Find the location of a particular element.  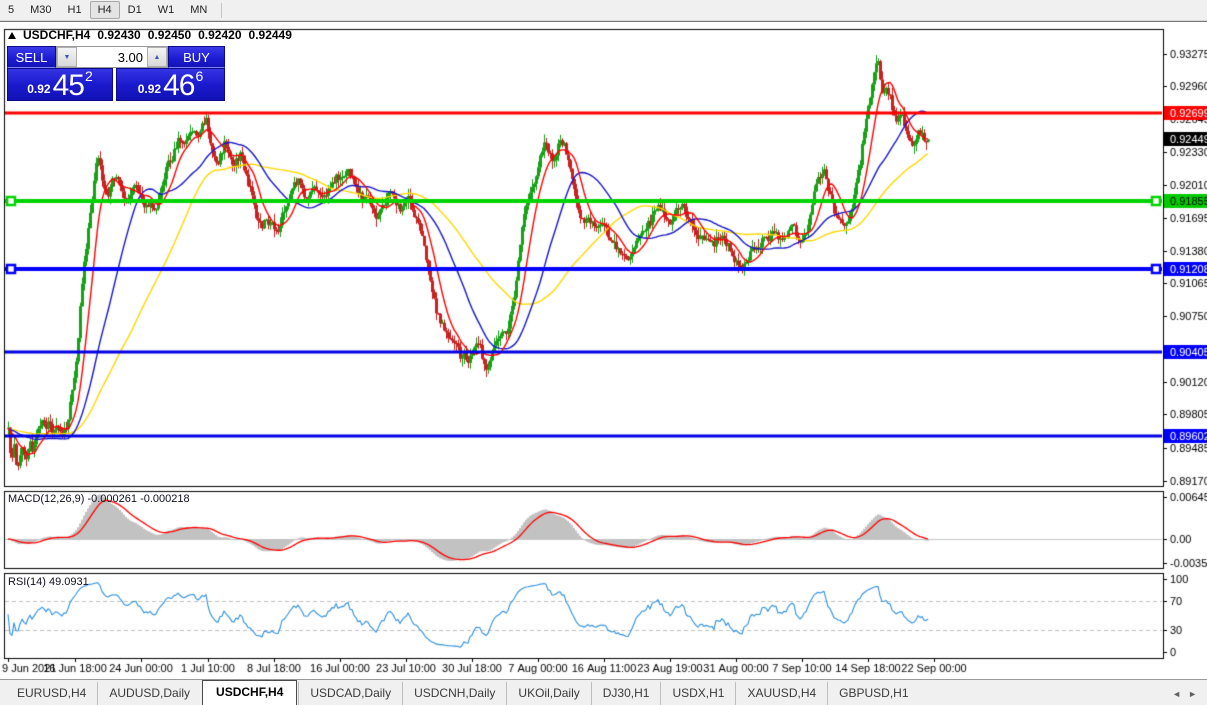

one-click-trading-panel: SELL ▼ ▲ BUY 0.92 45 2 0.92 46 6 is located at coordinates (116, 73).